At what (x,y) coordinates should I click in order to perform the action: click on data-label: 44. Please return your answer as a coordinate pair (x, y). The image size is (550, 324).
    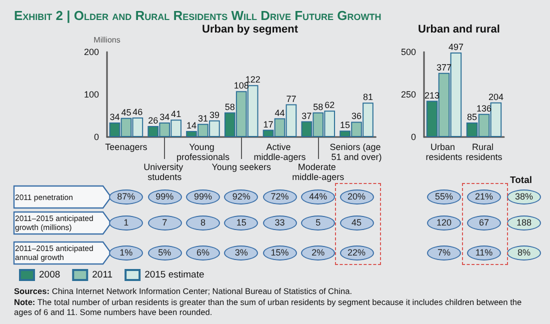
    Looking at the image, I should click on (279, 113).